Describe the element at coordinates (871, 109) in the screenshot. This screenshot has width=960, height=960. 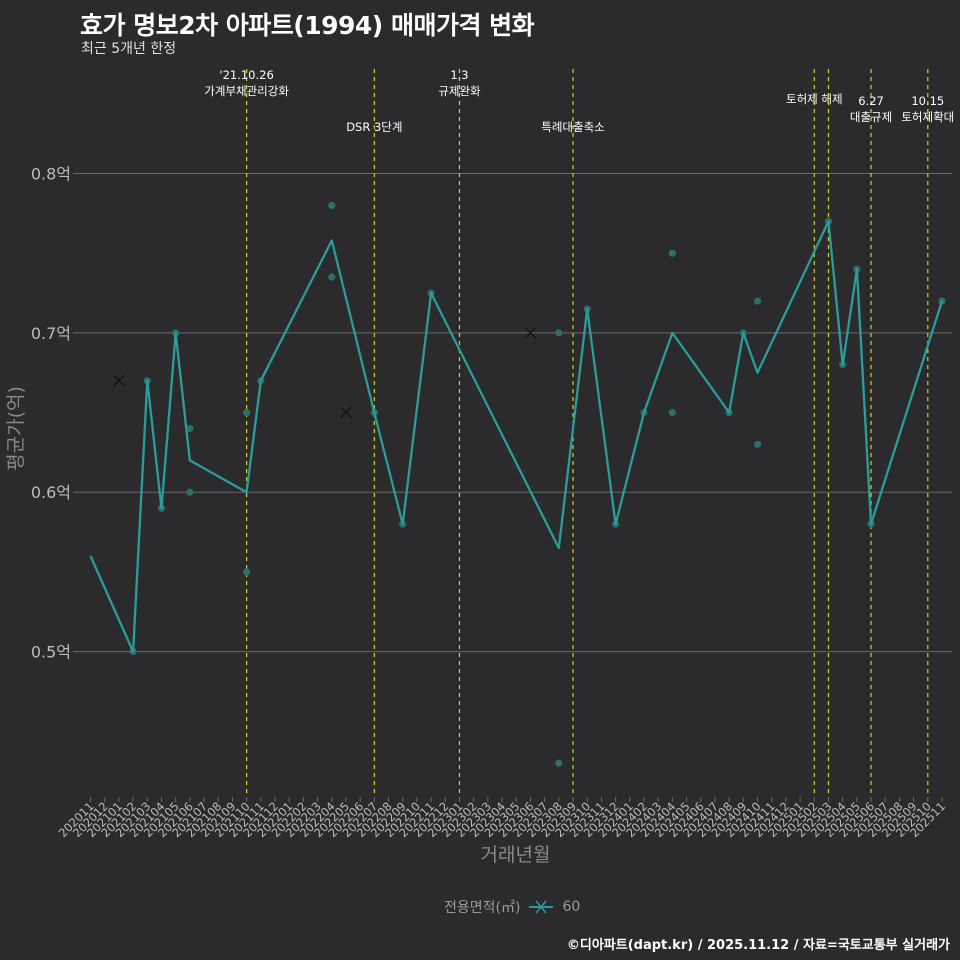
I see `event-label: 6.27 대출규제` at that location.